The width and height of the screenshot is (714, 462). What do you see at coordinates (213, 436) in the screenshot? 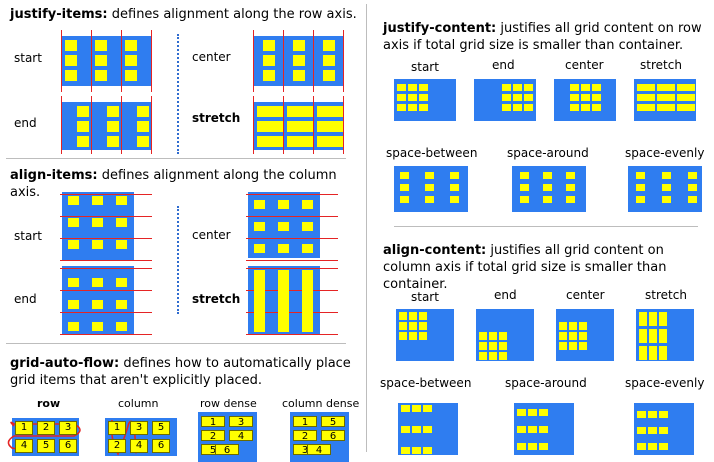
I see `grid-item-number: 2` at bounding box center [213, 436].